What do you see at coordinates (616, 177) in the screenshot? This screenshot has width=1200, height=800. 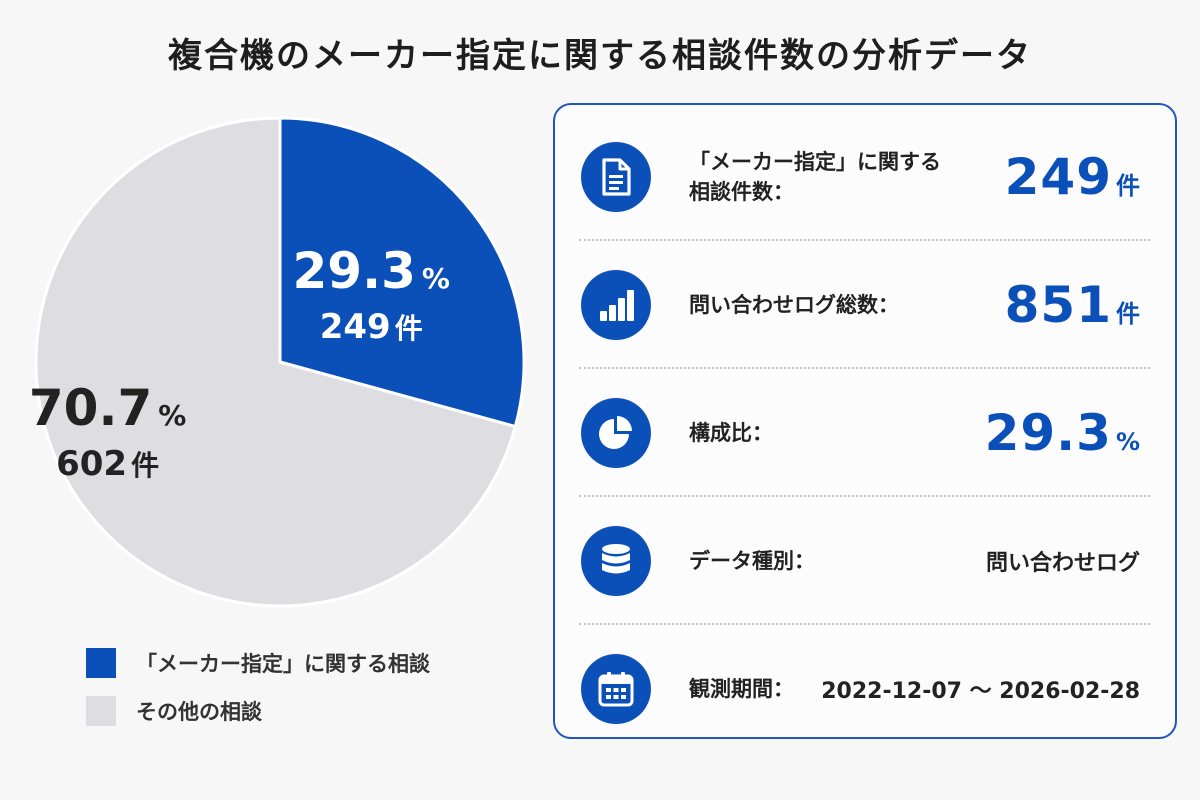 I see `document-icon` at bounding box center [616, 177].